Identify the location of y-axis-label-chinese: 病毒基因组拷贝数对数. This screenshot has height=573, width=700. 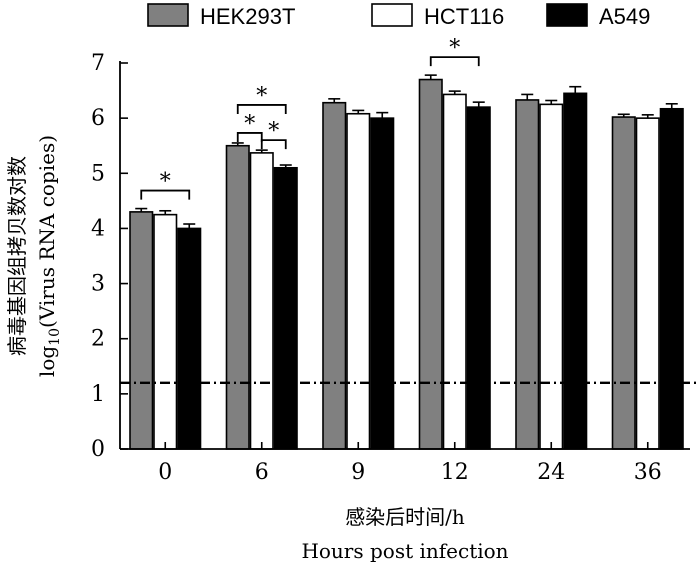
(17, 256).